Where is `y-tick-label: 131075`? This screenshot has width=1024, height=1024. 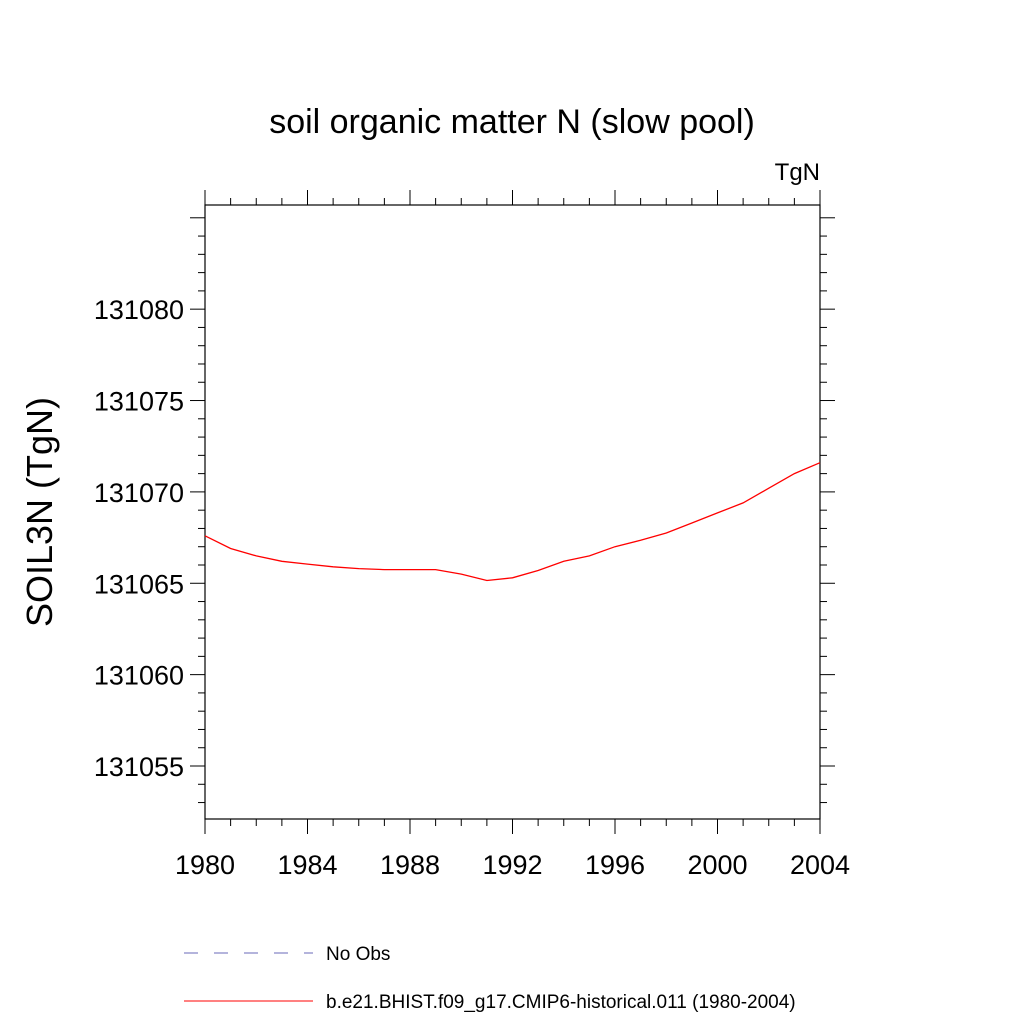 y-tick-label: 131075 is located at coordinates (139, 402).